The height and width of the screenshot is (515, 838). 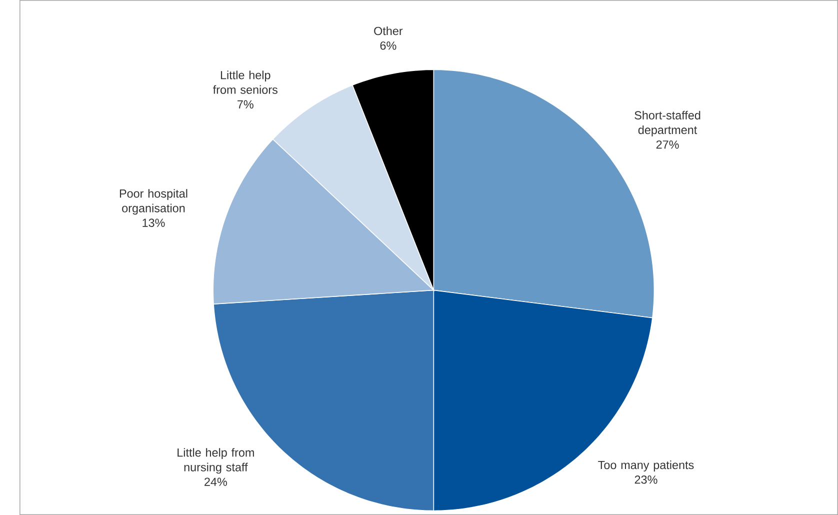 What do you see at coordinates (246, 104) in the screenshot?
I see `data-label: 7%` at bounding box center [246, 104].